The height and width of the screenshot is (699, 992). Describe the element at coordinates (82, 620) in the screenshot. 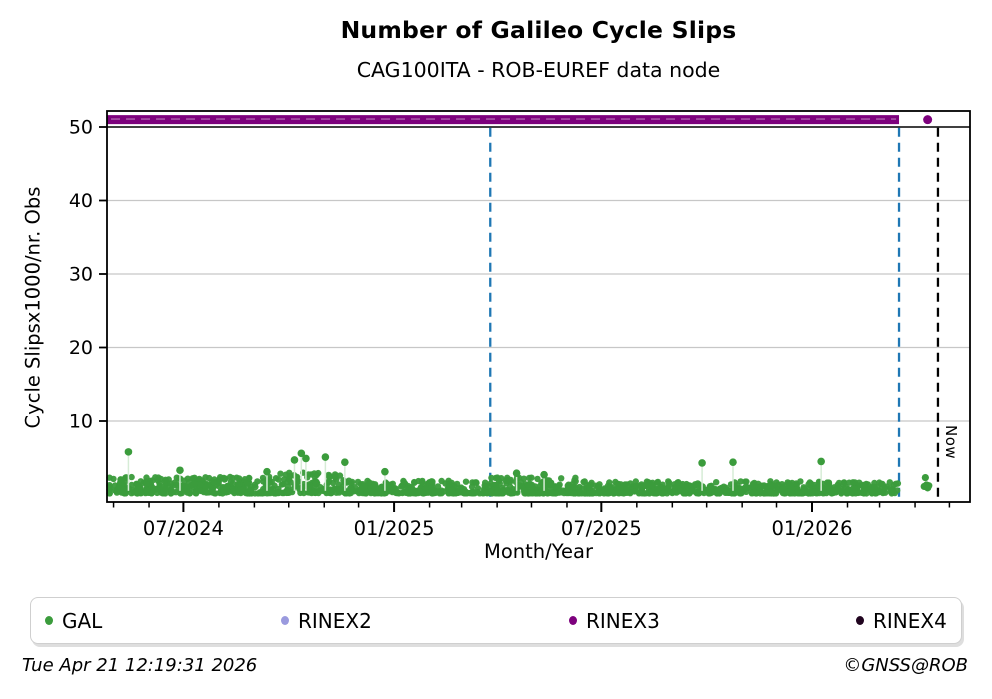

I see `legend-label: GAL` at that location.